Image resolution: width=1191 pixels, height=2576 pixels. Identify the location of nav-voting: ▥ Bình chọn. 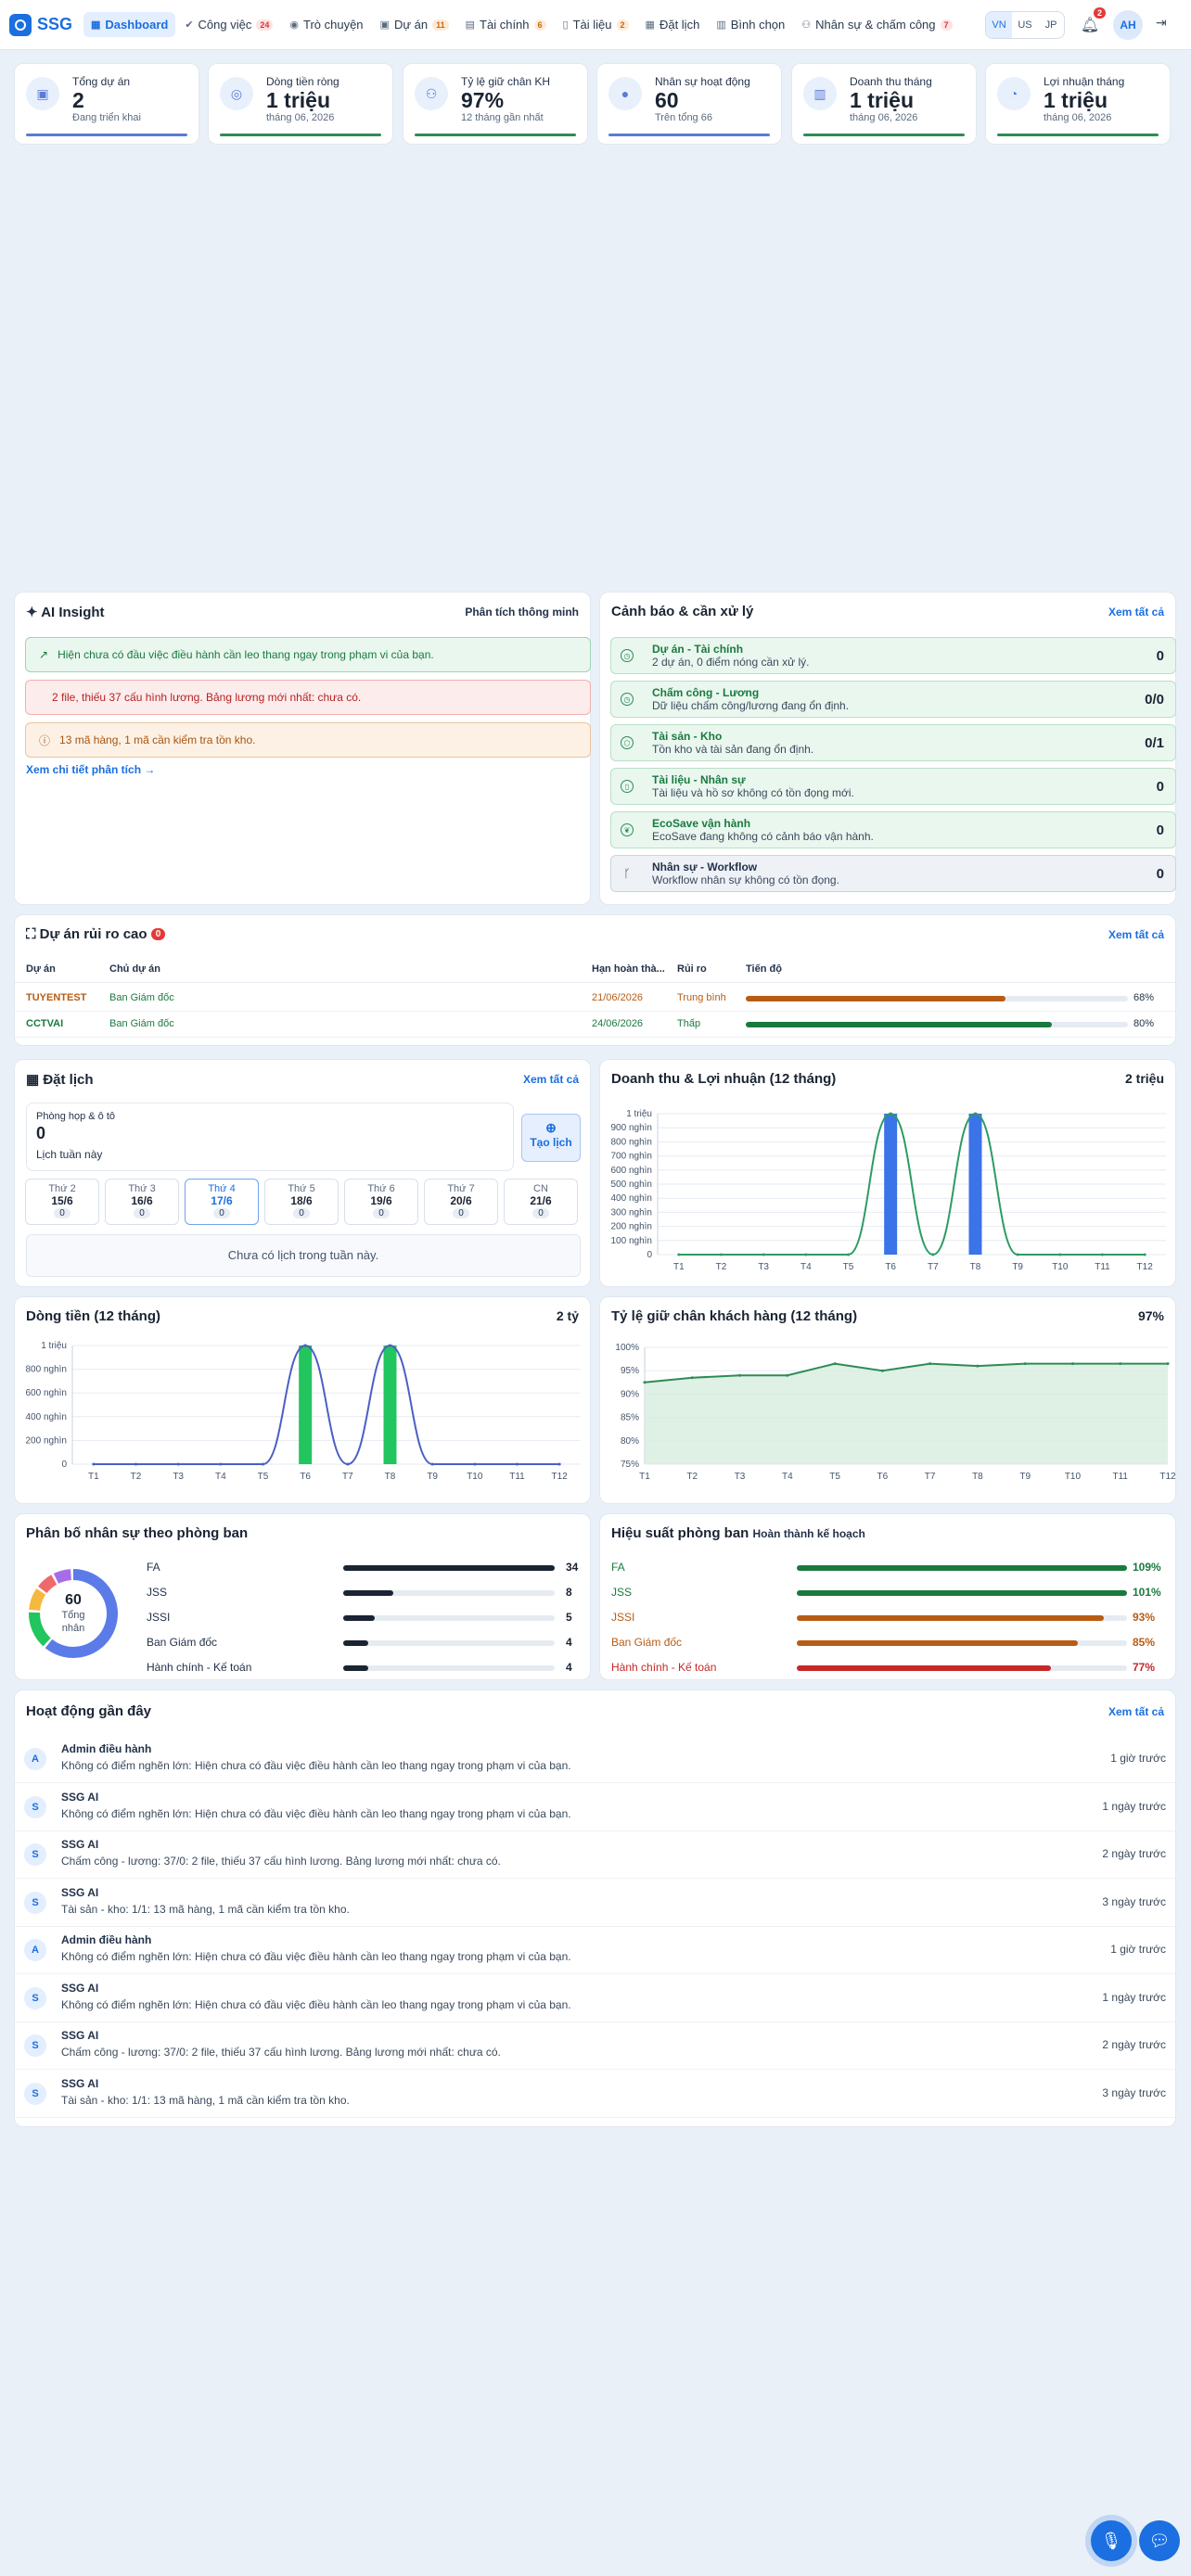
(751, 25).